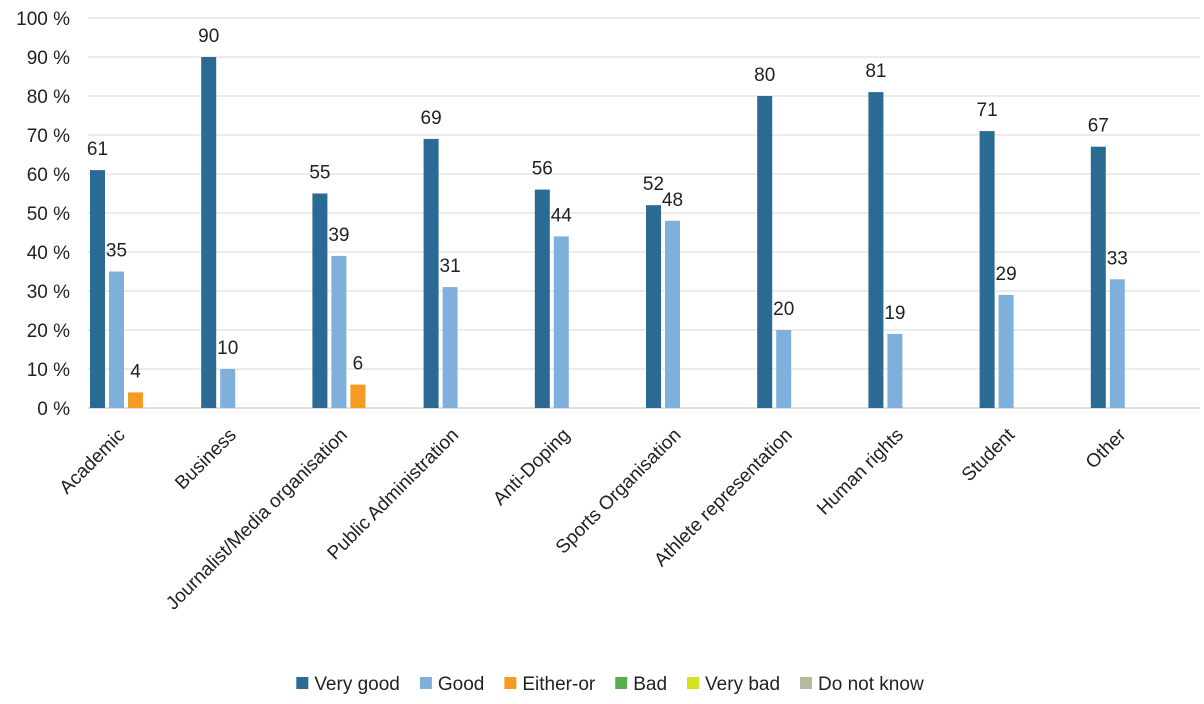 The image size is (1204, 704). I want to click on y-tick-label: 20 %, so click(48, 331).